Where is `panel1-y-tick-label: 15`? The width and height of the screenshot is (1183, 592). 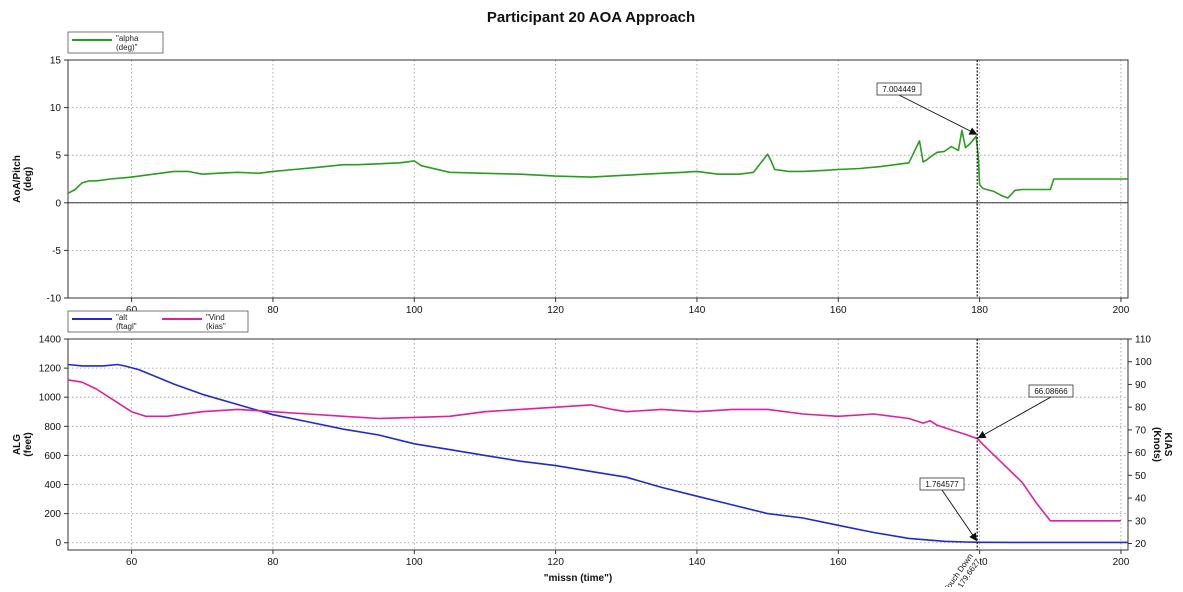 panel1-y-tick-label: 15 is located at coordinates (56, 61).